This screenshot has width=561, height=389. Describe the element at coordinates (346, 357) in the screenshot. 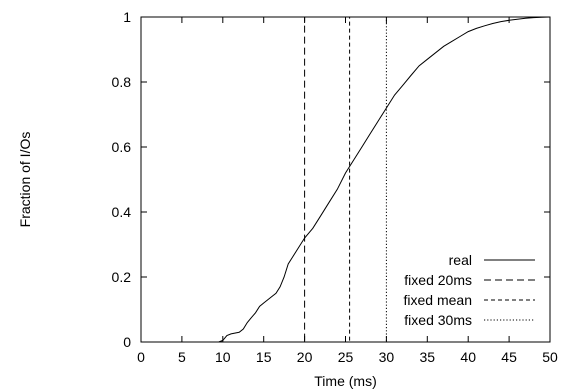

I see `x-tick-label: 25` at that location.